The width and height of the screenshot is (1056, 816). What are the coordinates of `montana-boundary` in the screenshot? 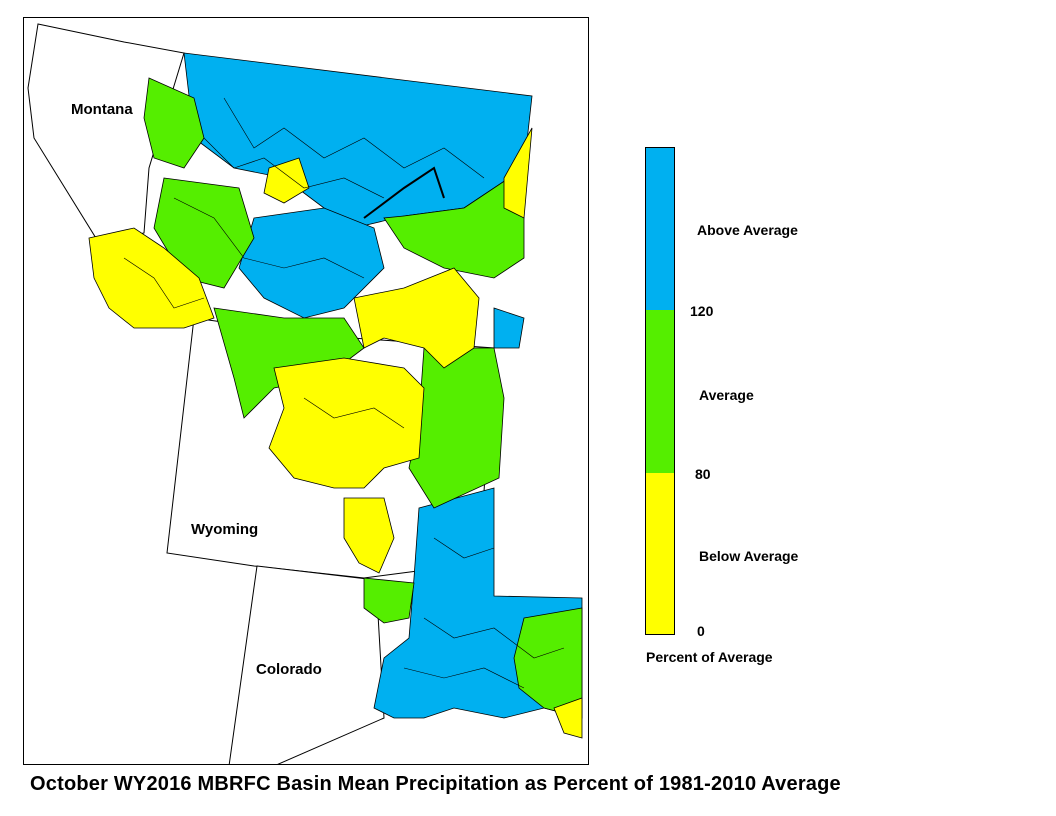 It's located at (106, 133).